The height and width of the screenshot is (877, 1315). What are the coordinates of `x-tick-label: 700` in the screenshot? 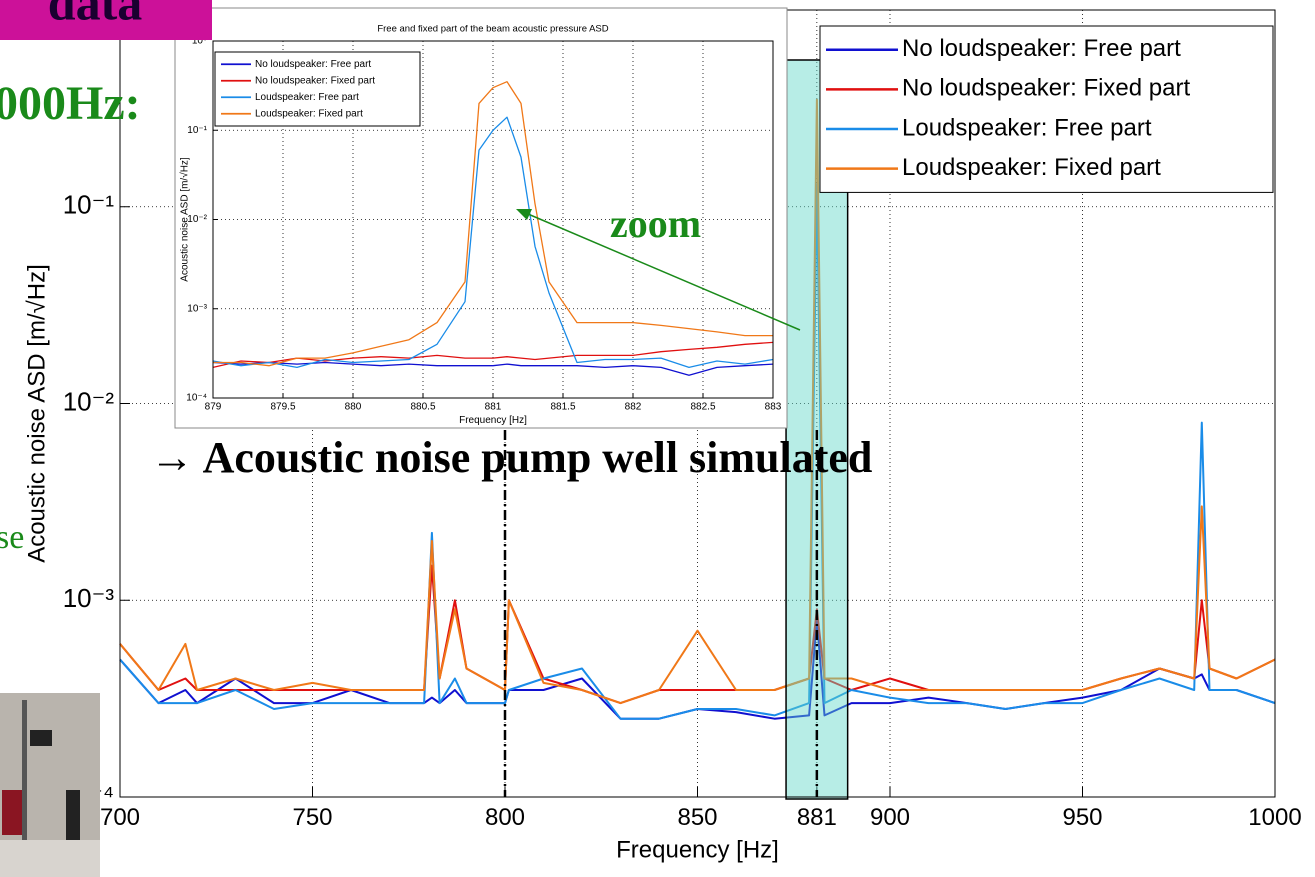 It's located at (120, 817).